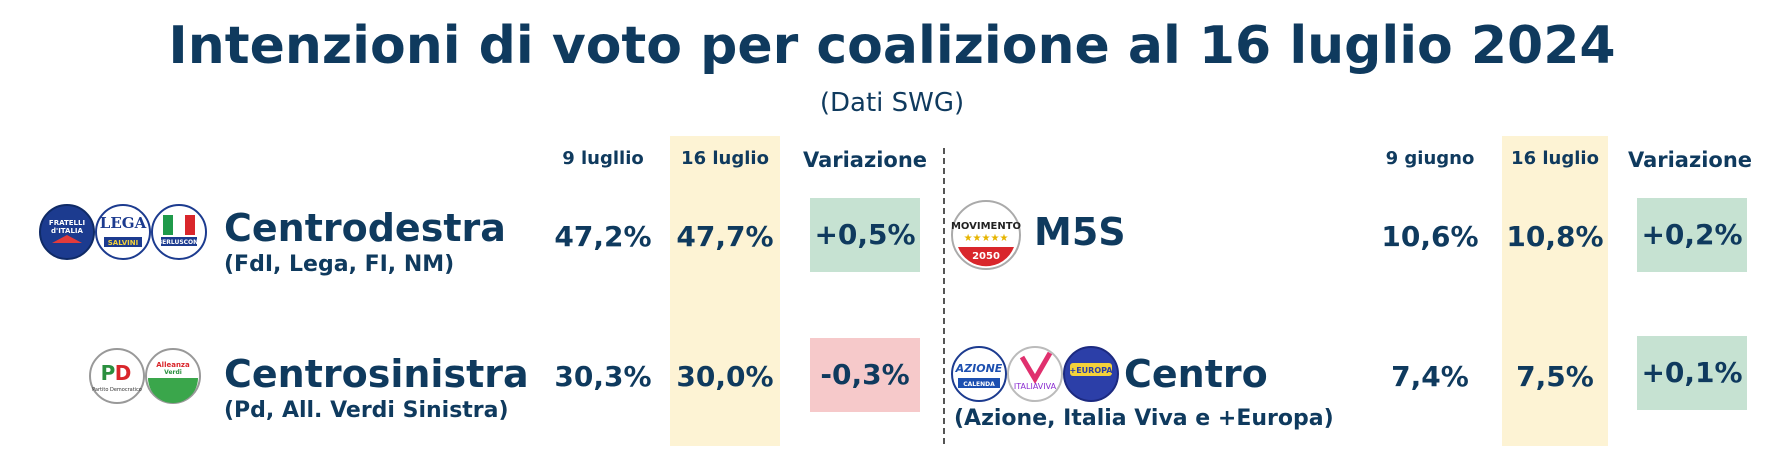 Image resolution: width=1784 pixels, height=466 pixels. What do you see at coordinates (366, 410) in the screenshot?
I see `coalition-parties: (Pd, All. Verdi Sinistra)` at bounding box center [366, 410].